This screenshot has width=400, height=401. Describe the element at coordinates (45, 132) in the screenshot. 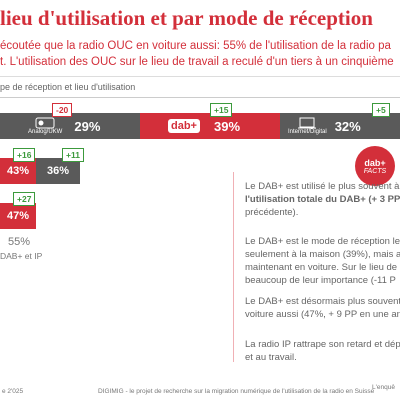

I see `bar-label: Analog/UKW` at that location.